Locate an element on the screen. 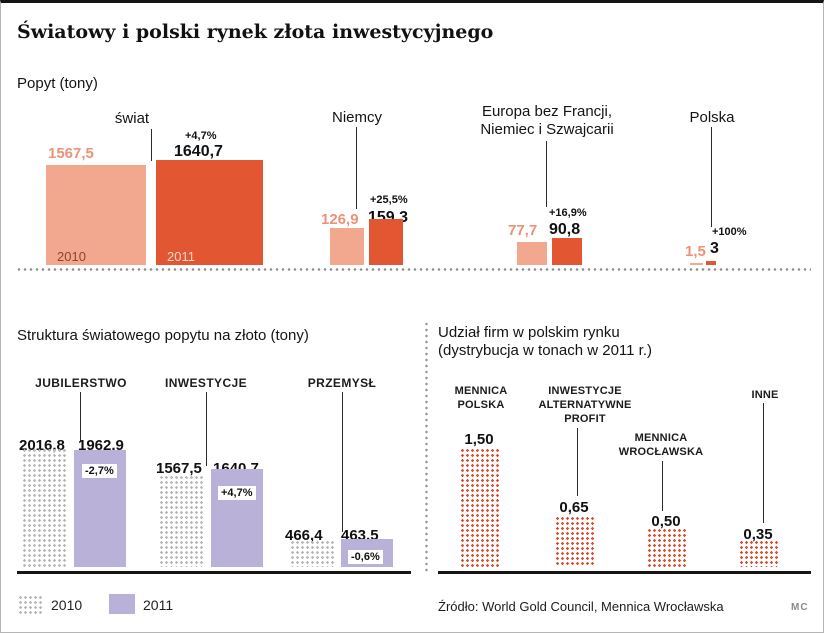 This screenshot has height=633, width=824. market-share-title-line1: Udział firm w polskim rynku is located at coordinates (529, 332).